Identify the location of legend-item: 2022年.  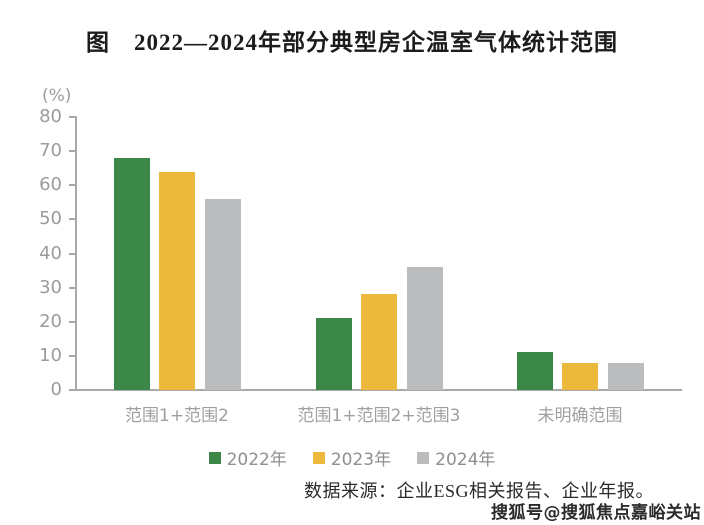
(247, 457).